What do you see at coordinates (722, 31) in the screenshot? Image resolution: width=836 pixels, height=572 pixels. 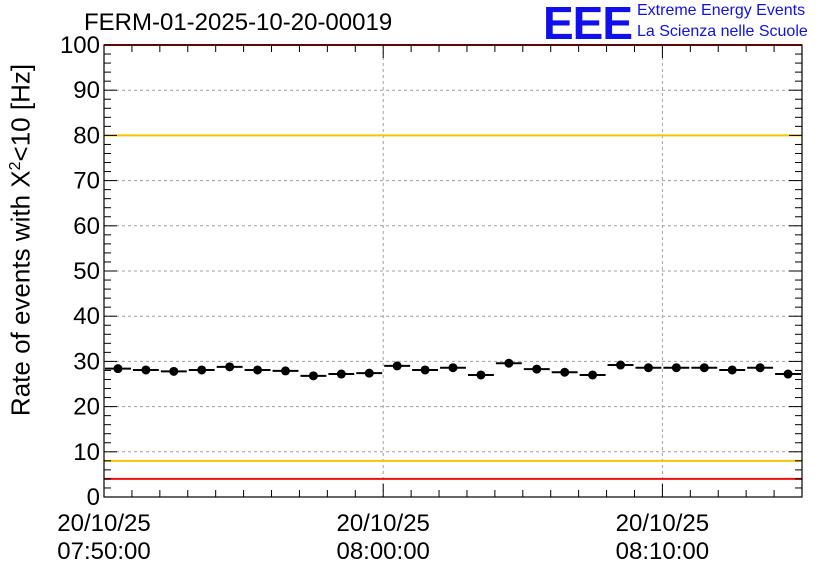 I see `logo-line-2: La Scienza nelle Scuole` at bounding box center [722, 31].